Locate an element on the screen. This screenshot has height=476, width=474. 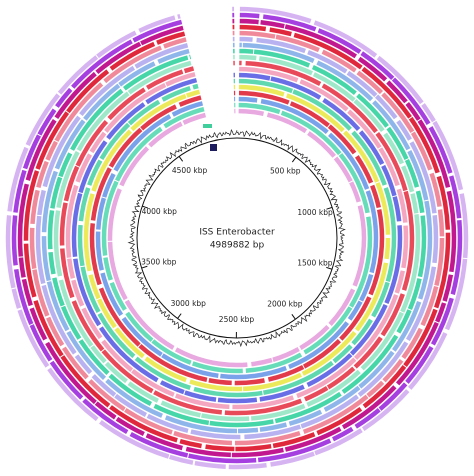
center-subtitle: 4989882 bp is located at coordinates (237, 246).